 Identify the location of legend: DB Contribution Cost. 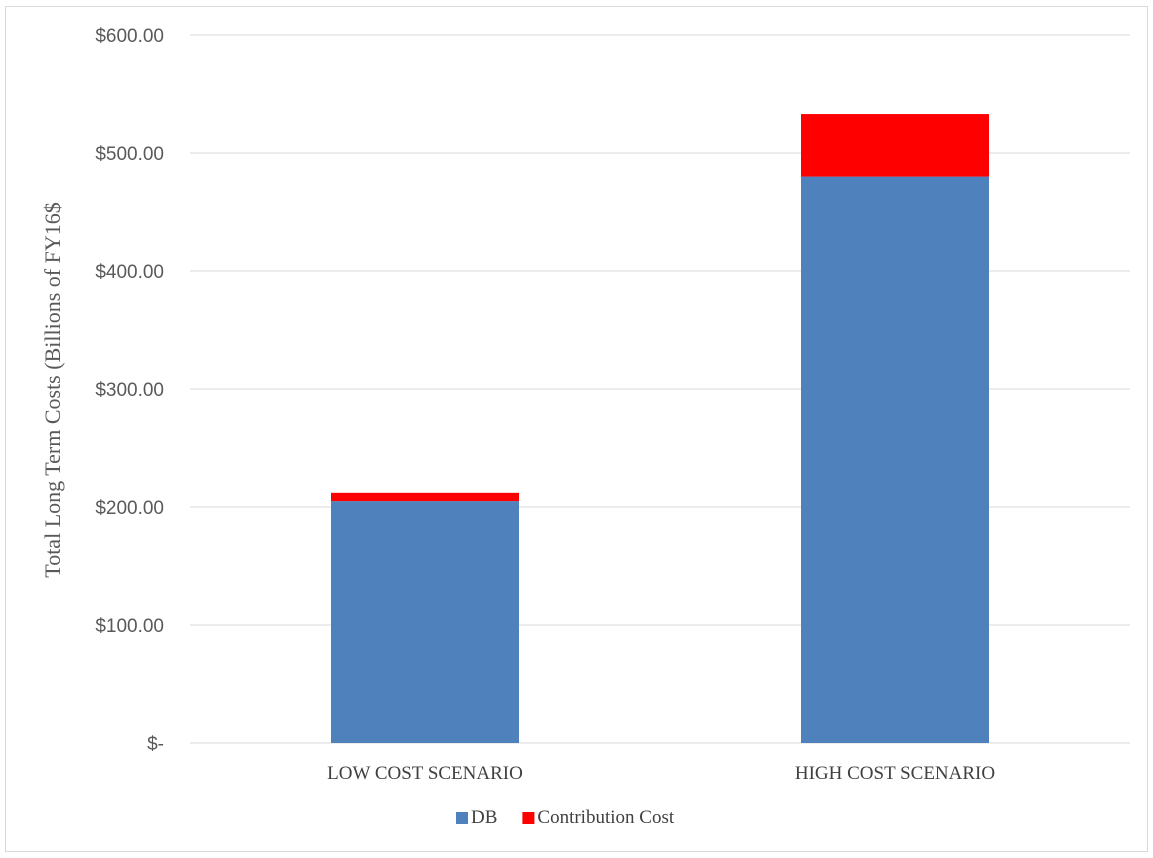
(565, 817).